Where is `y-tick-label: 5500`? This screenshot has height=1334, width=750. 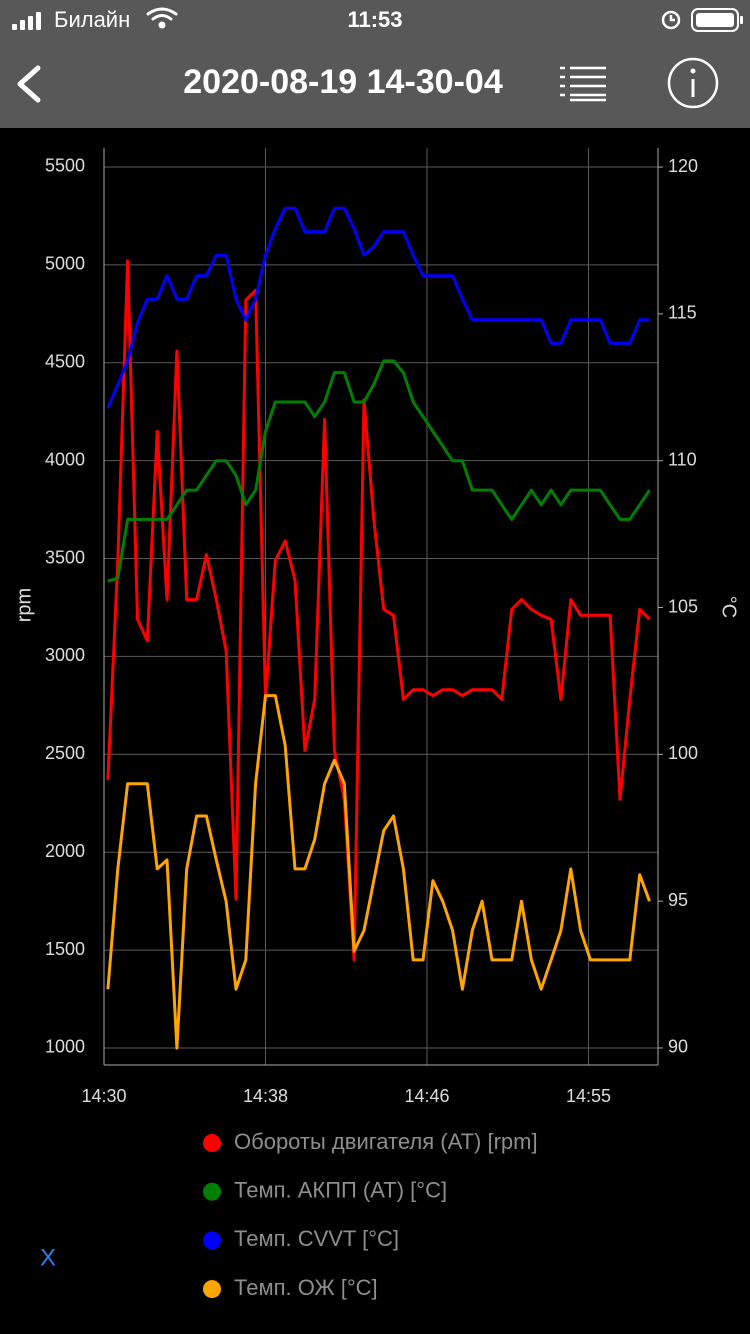
y-tick-label: 5500 is located at coordinates (65, 166).